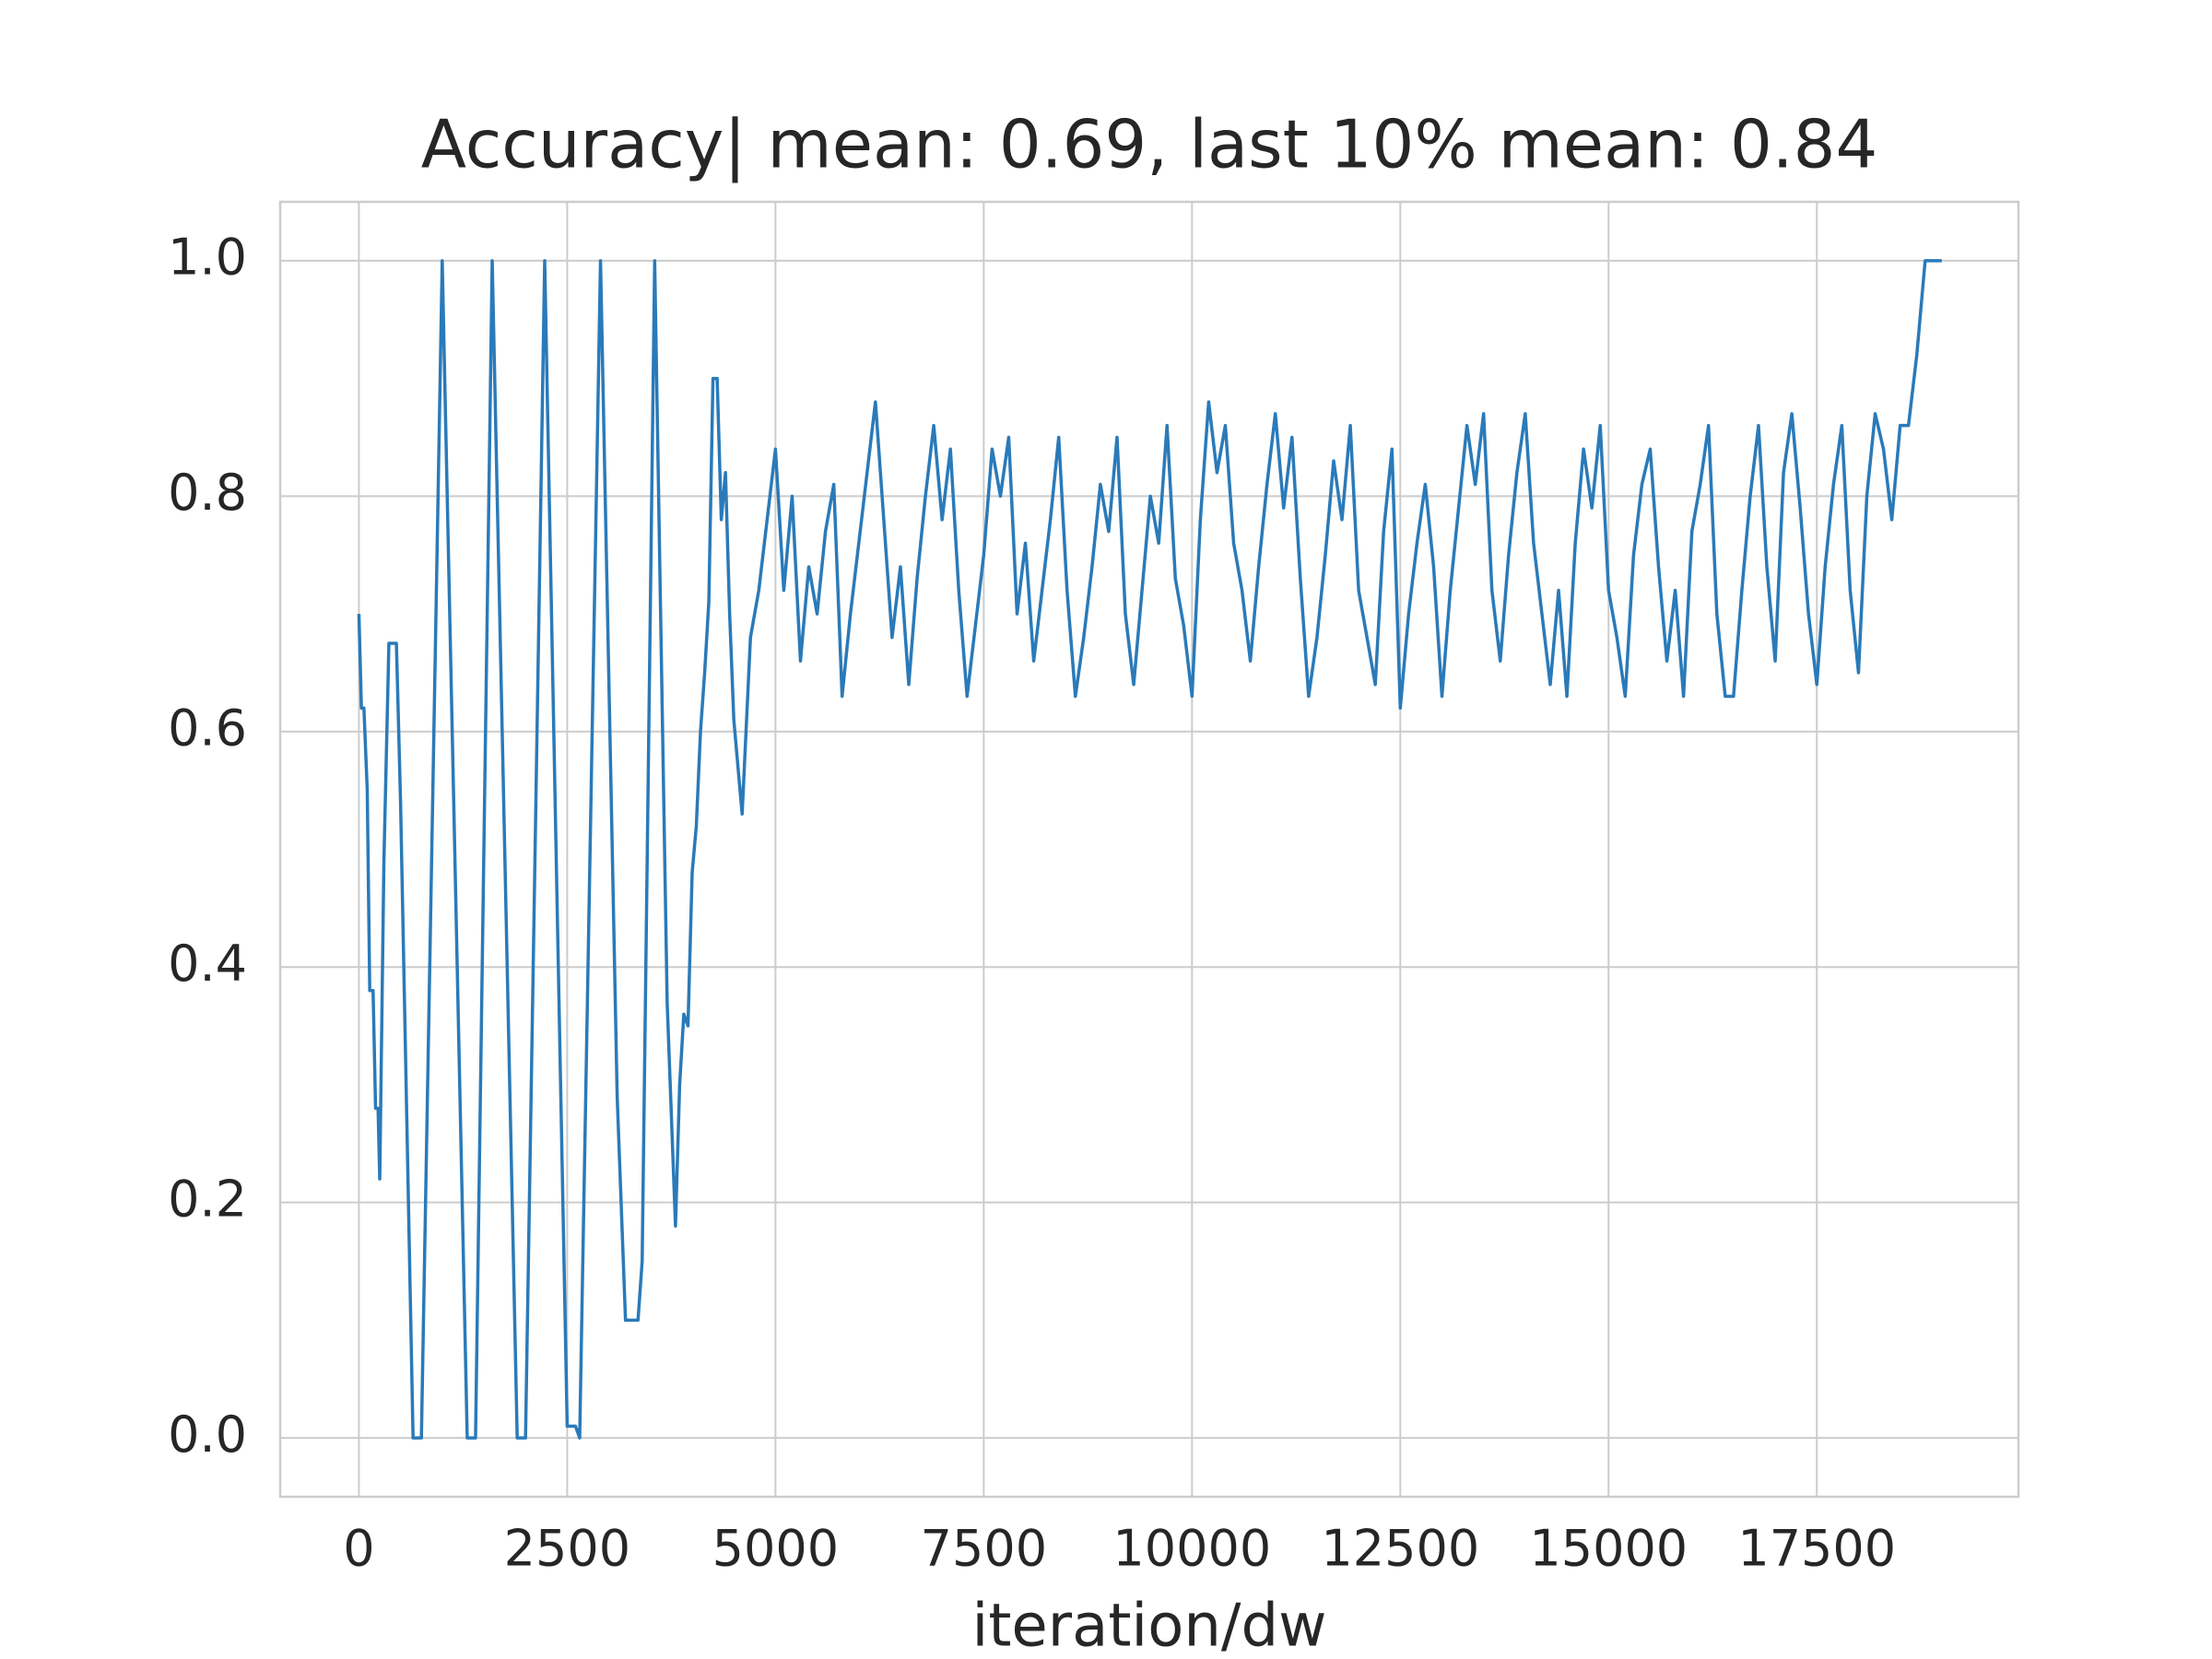  I want to click on x-tick-label: 7500, so click(984, 1549).